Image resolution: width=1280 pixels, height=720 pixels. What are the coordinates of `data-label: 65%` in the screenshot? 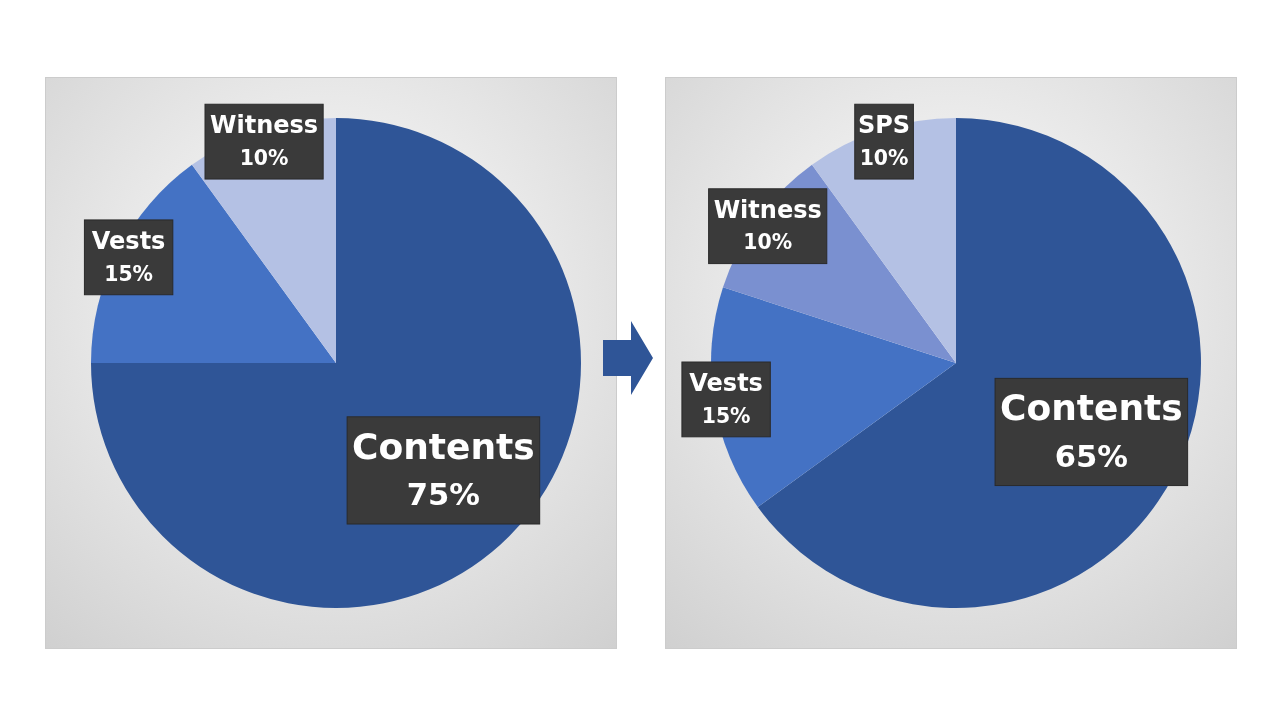 It's located at (1091, 456).